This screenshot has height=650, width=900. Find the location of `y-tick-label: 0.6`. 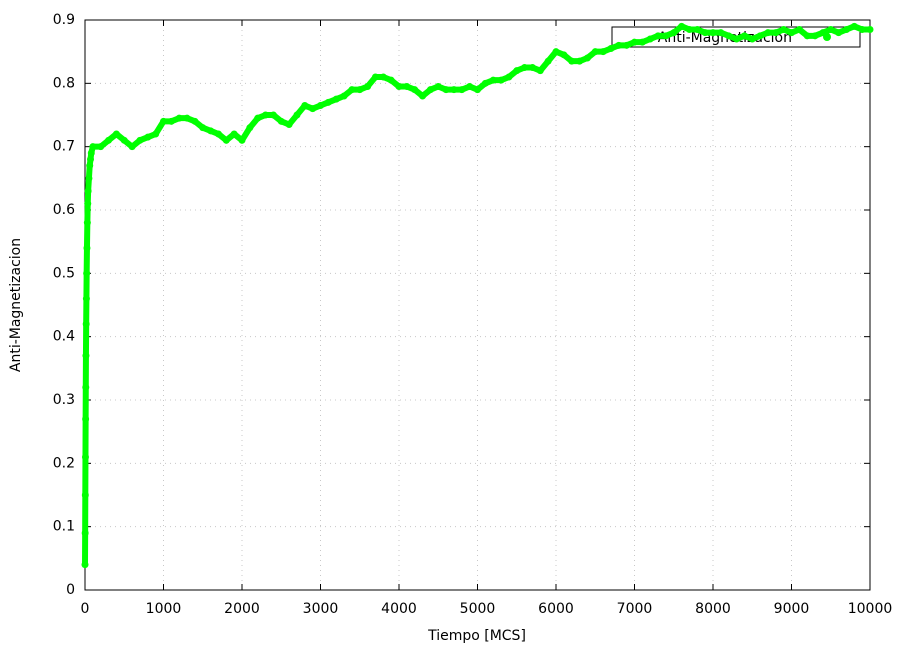

y-tick-label: 0.6 is located at coordinates (64, 210).